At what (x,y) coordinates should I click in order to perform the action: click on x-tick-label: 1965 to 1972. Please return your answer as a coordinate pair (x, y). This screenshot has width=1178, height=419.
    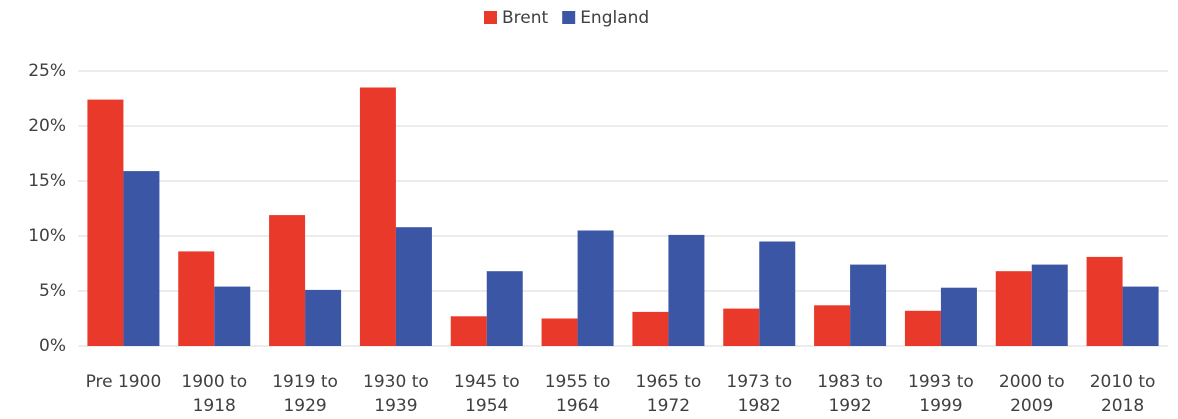
    Looking at the image, I should click on (669, 394).